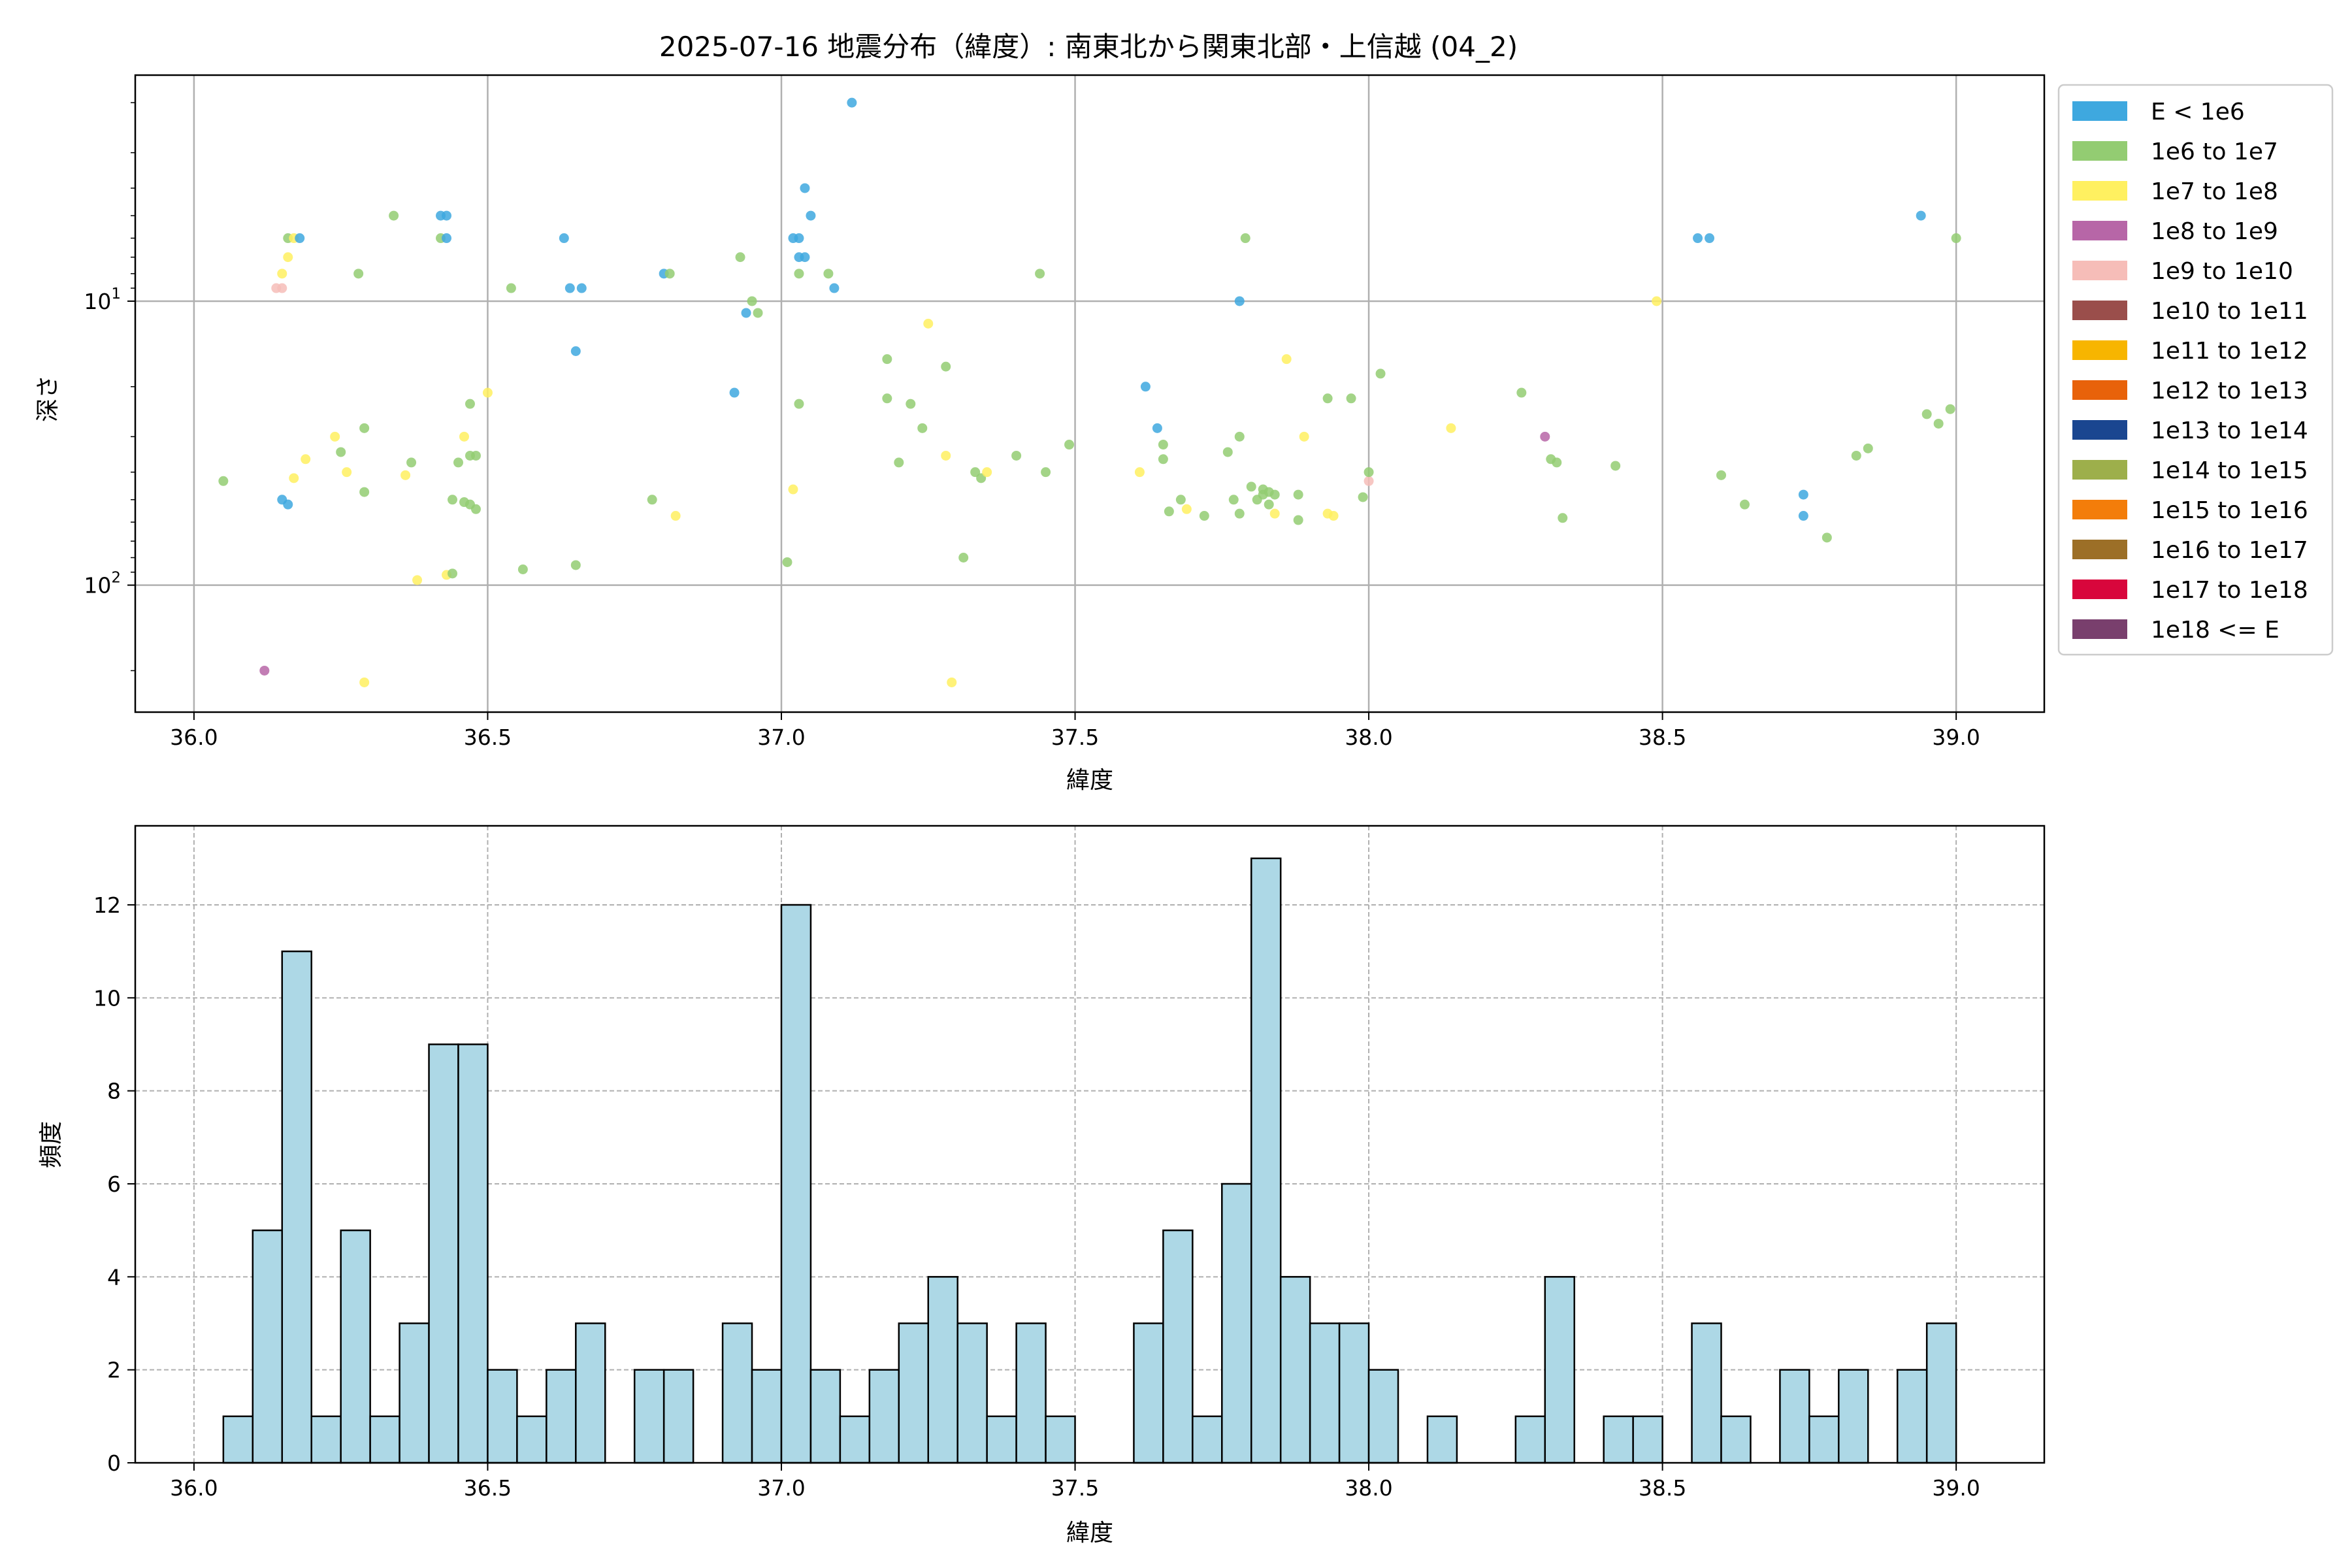 This screenshot has height=1568, width=2352. What do you see at coordinates (2214, 191) in the screenshot?
I see `legend-label: 1e7 to 1e8` at bounding box center [2214, 191].